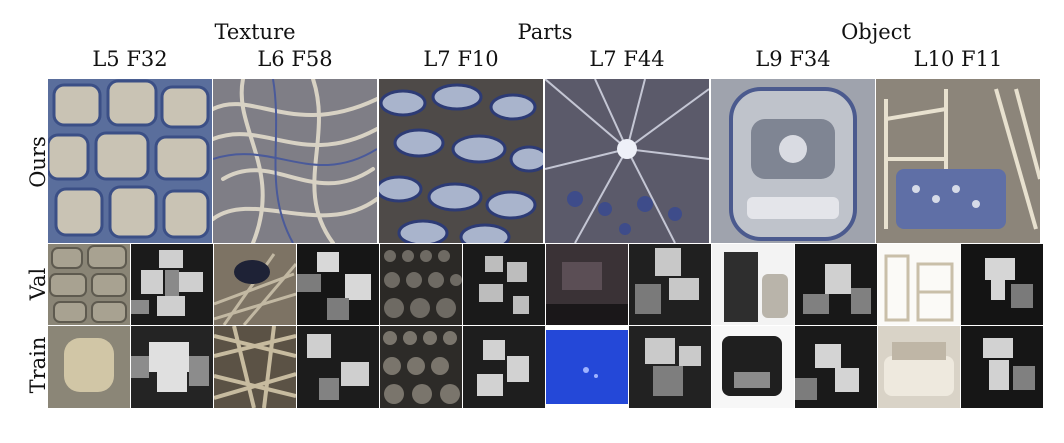 The image size is (1064, 443). What do you see at coordinates (836, 284) in the screenshot?
I see `val-activation-map-l9-f34` at bounding box center [836, 284].